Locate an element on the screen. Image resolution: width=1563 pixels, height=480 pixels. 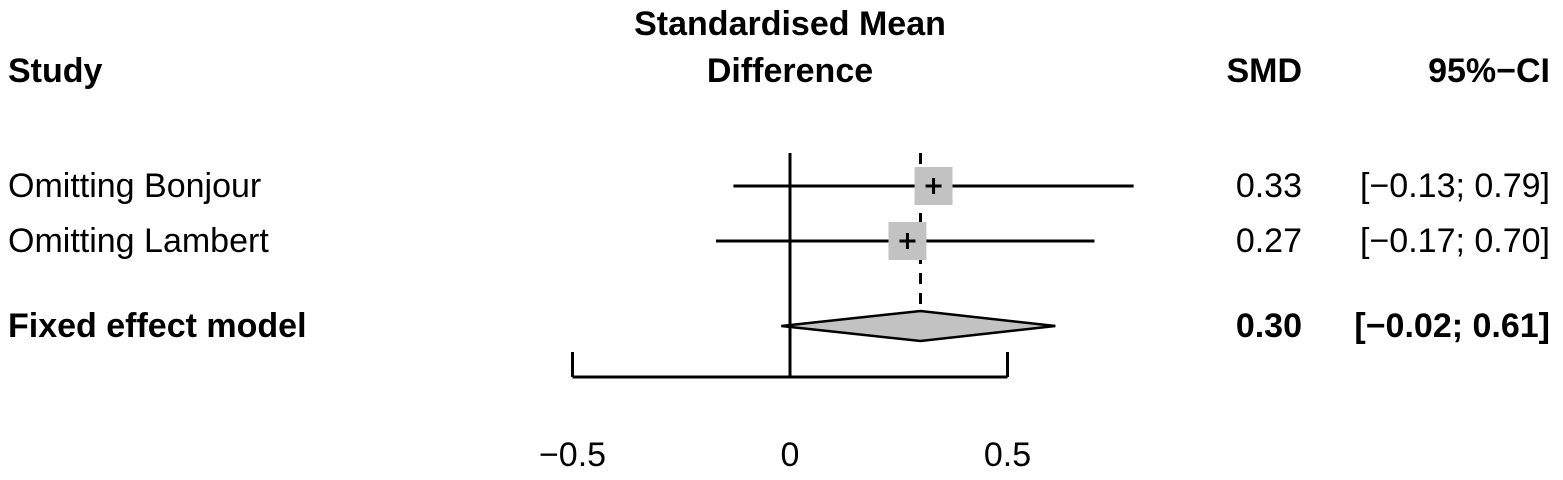
x-axis-tick-label: 0.5 is located at coordinates (1007, 455).